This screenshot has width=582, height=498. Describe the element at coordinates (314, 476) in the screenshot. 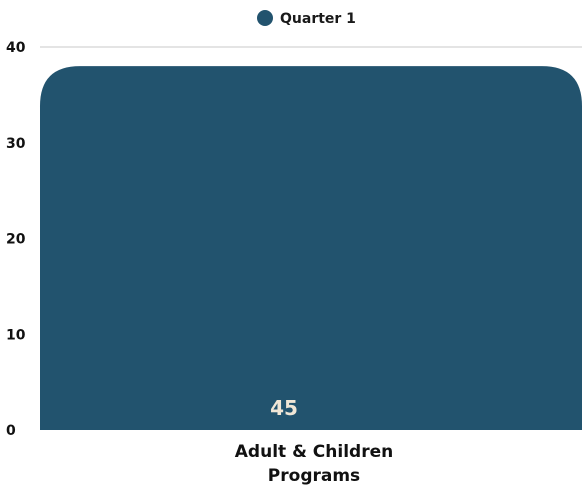

I see `x-tick-label: Programs` at that location.